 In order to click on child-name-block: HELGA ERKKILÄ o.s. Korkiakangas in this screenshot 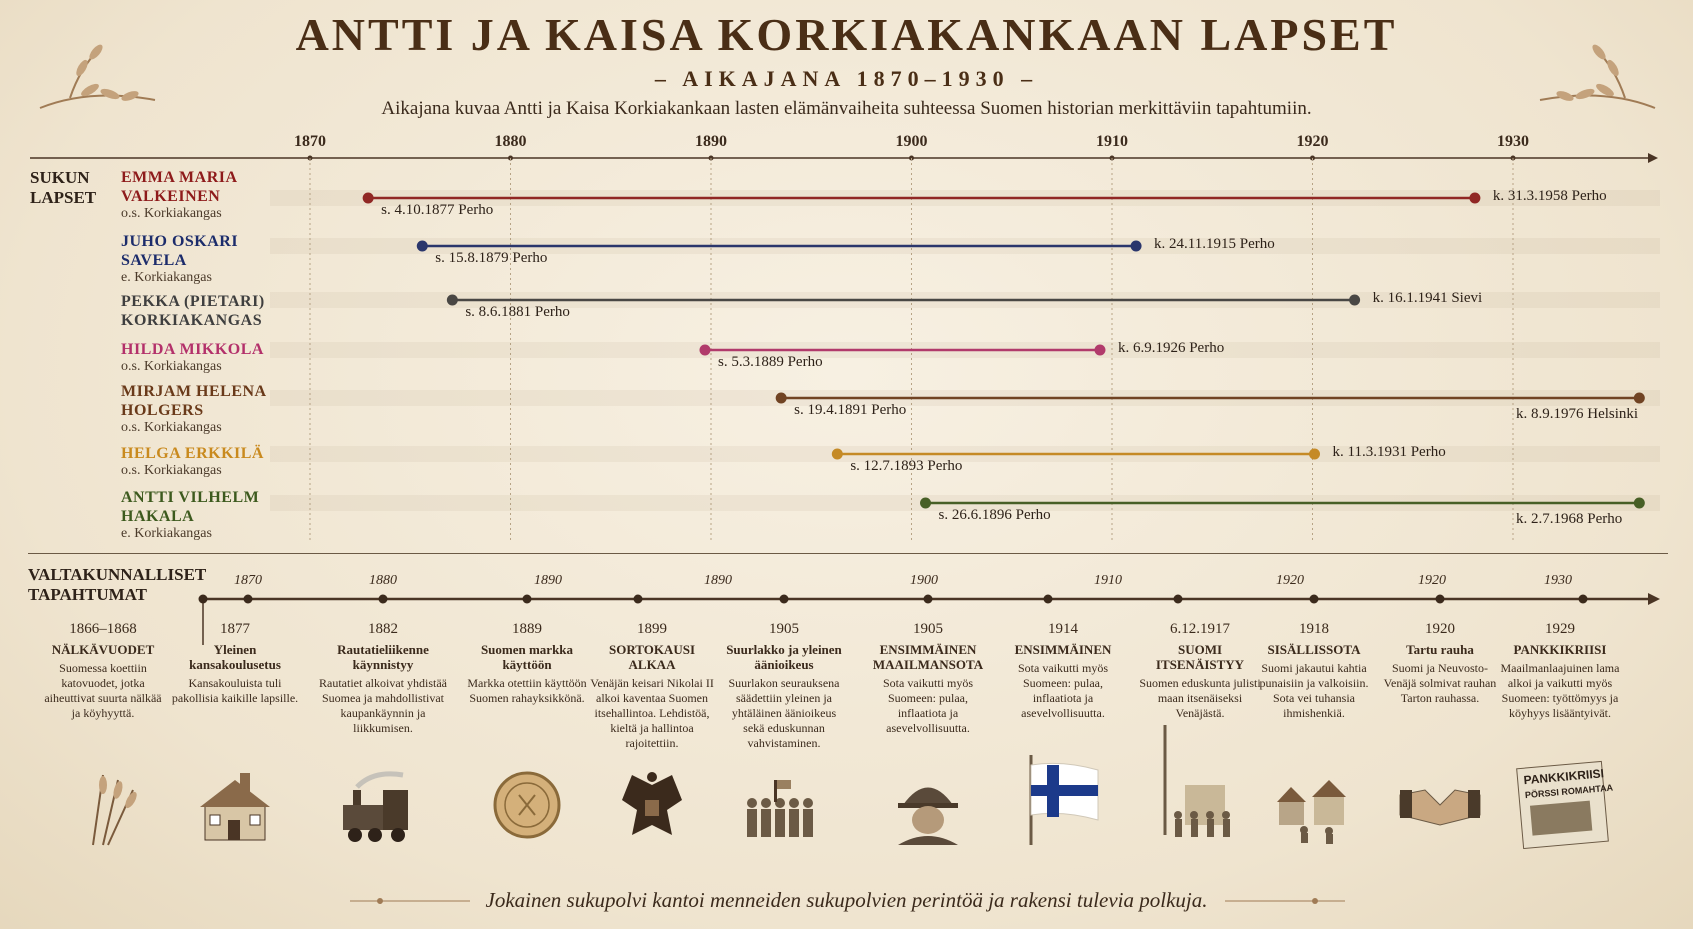, I will do `click(192, 461)`.